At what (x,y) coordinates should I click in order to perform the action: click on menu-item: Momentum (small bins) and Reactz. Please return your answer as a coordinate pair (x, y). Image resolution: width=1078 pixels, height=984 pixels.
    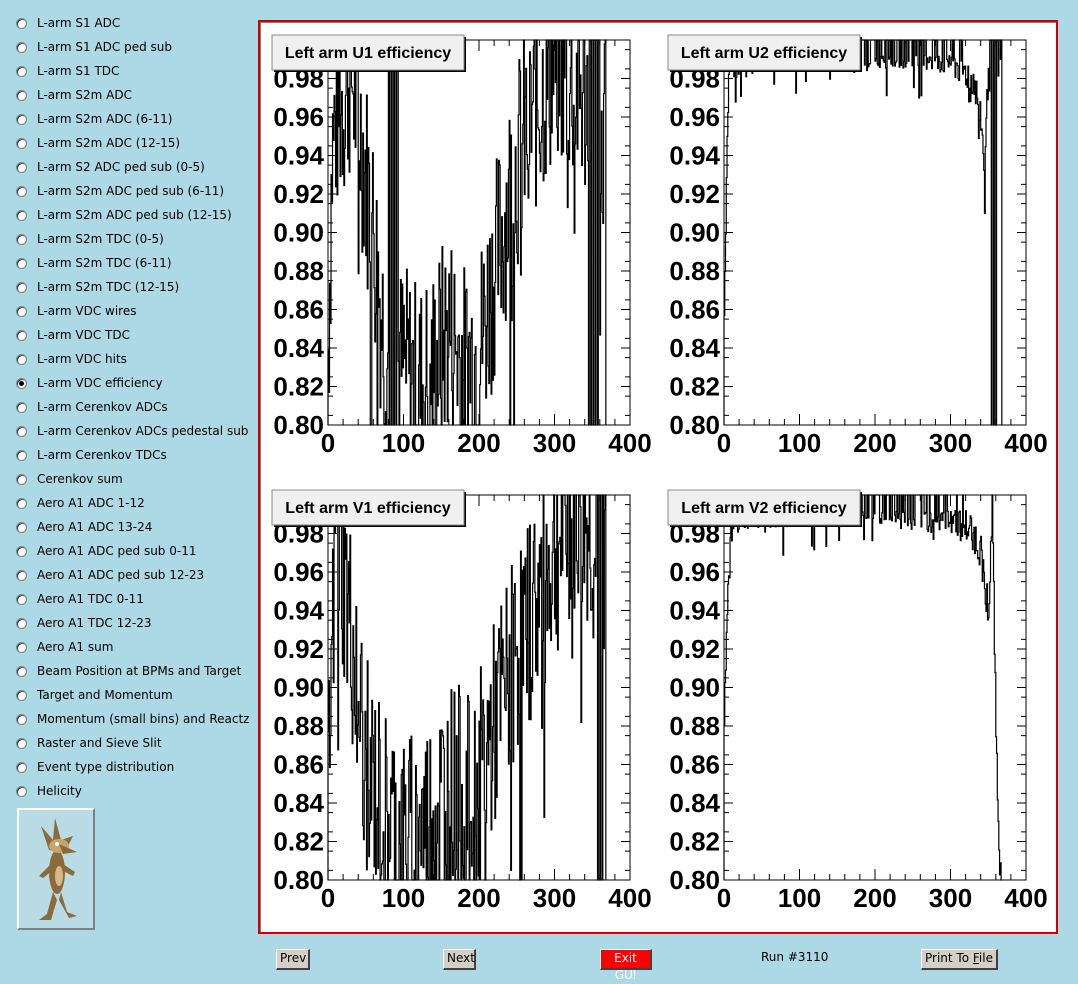
    Looking at the image, I should click on (132, 719).